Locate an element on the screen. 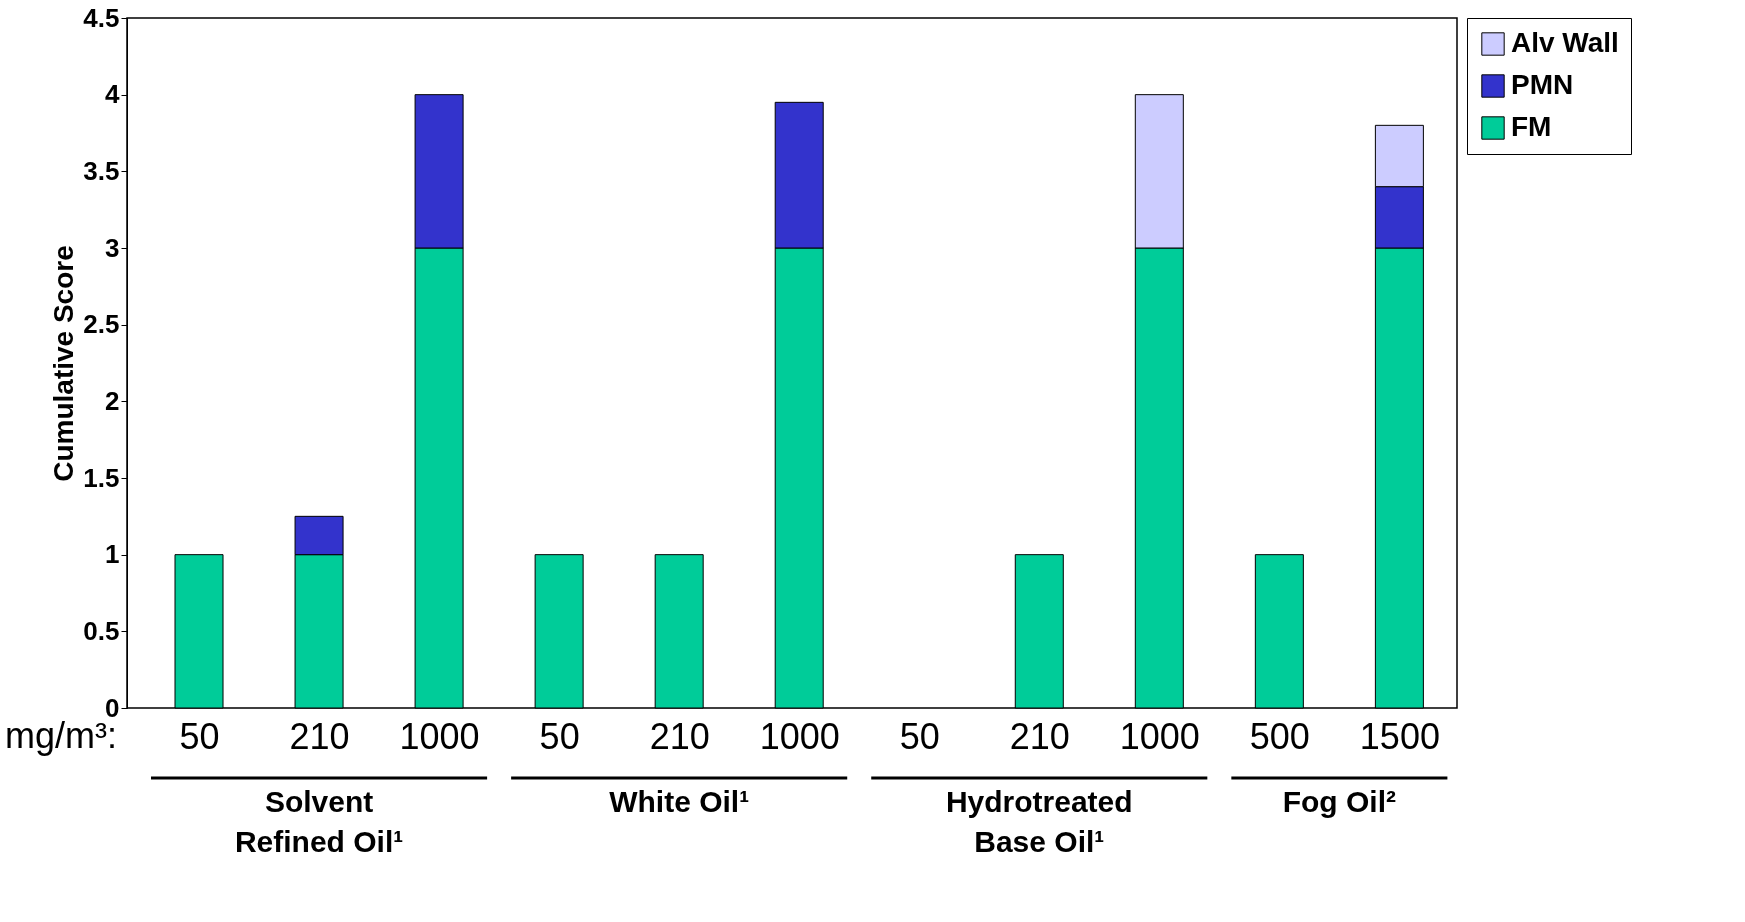 This screenshot has width=1745, height=922. legend-label: FM is located at coordinates (1531, 126).